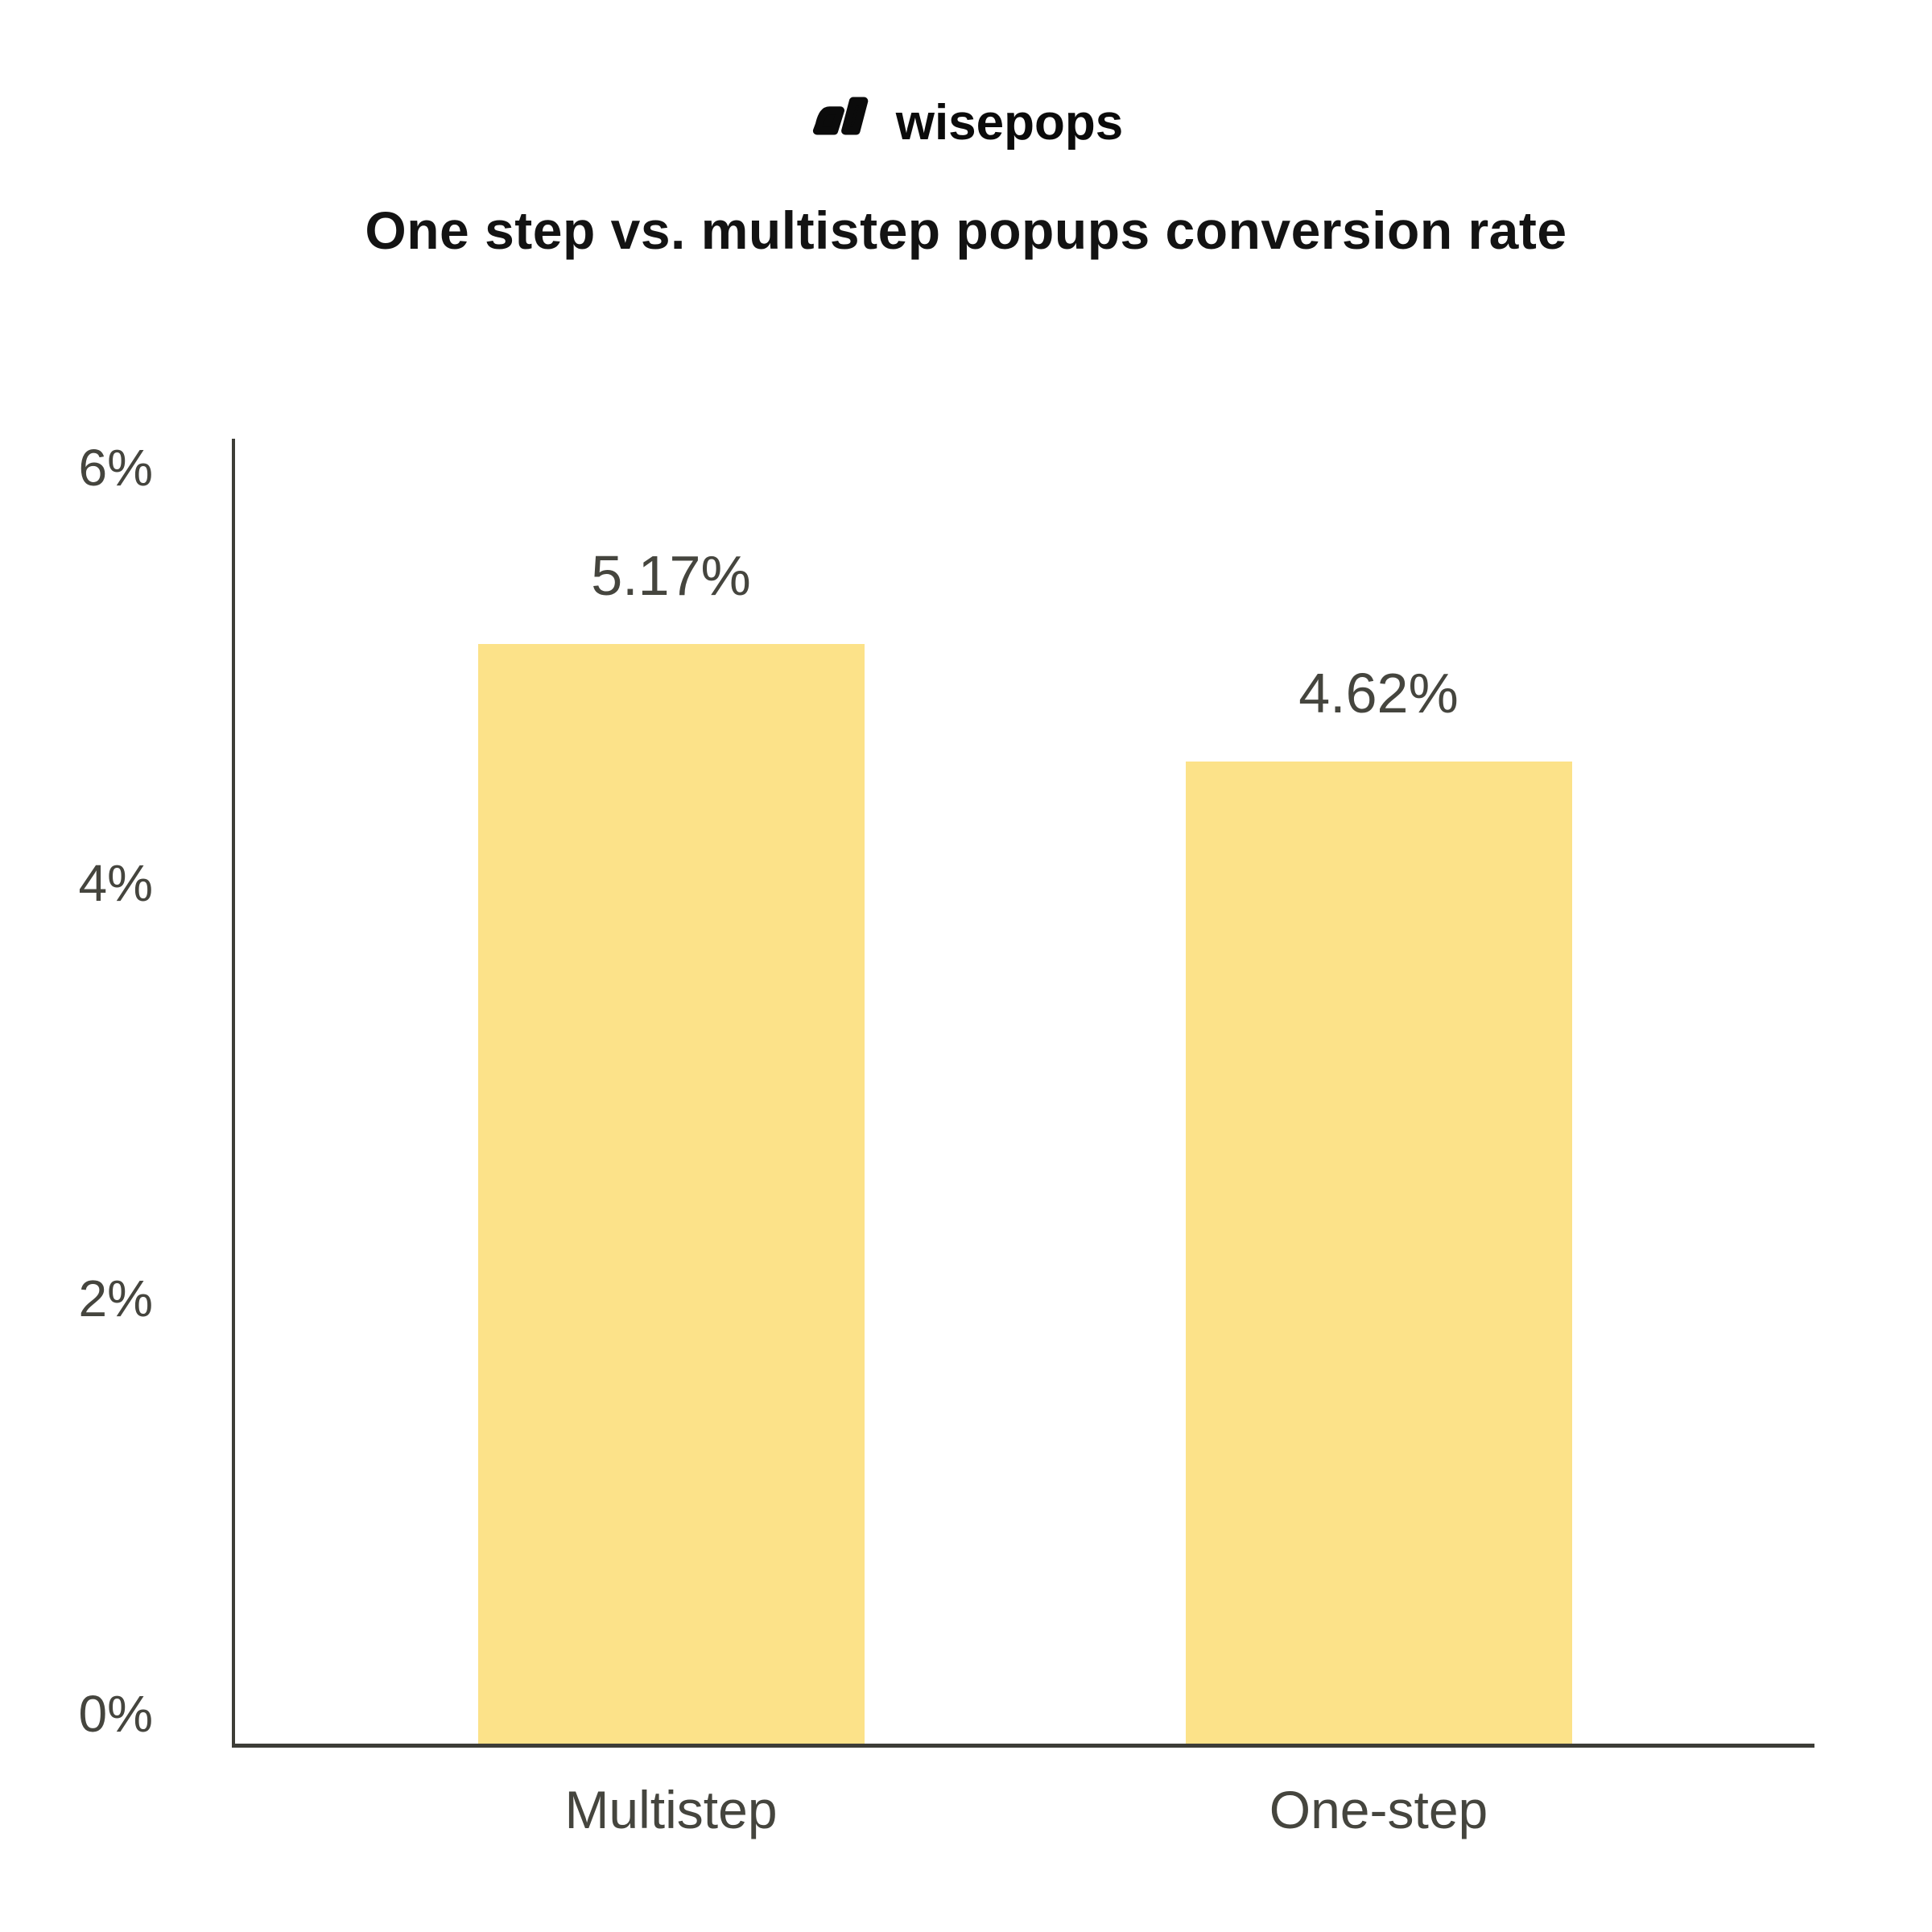 This screenshot has width=1932, height=1932. What do you see at coordinates (116, 1714) in the screenshot?
I see `y-tick-label: 0%` at bounding box center [116, 1714].